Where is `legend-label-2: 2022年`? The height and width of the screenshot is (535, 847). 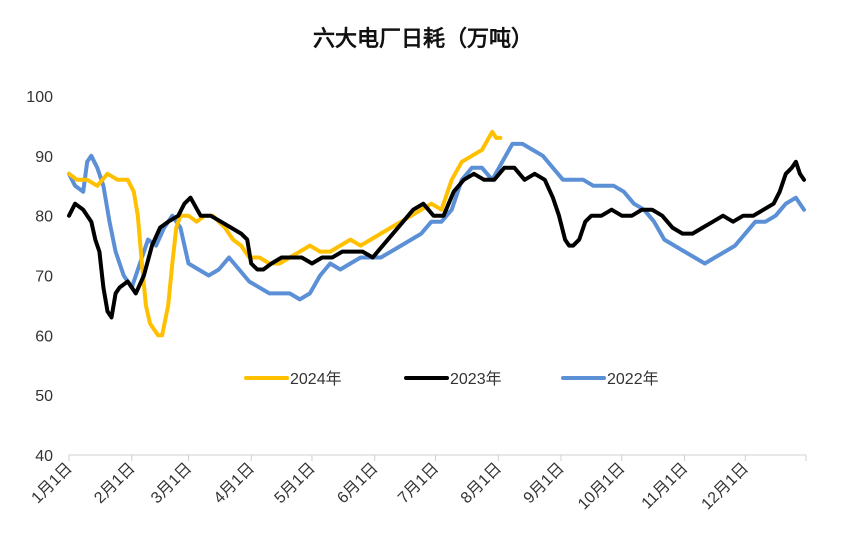
legend-label-2: 2022年 is located at coordinates (633, 379).